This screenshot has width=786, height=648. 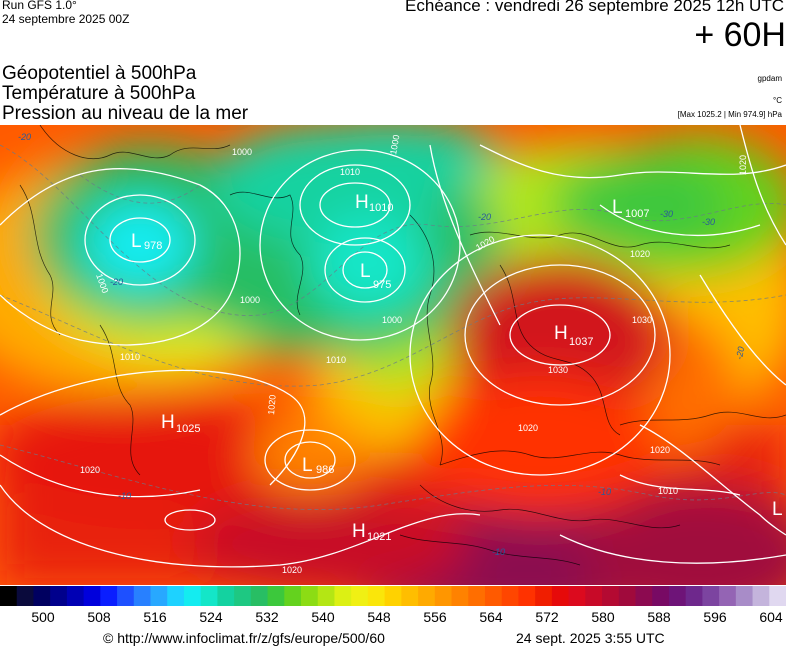 I want to click on colorbar-tick-label: 564, so click(x=491, y=617).